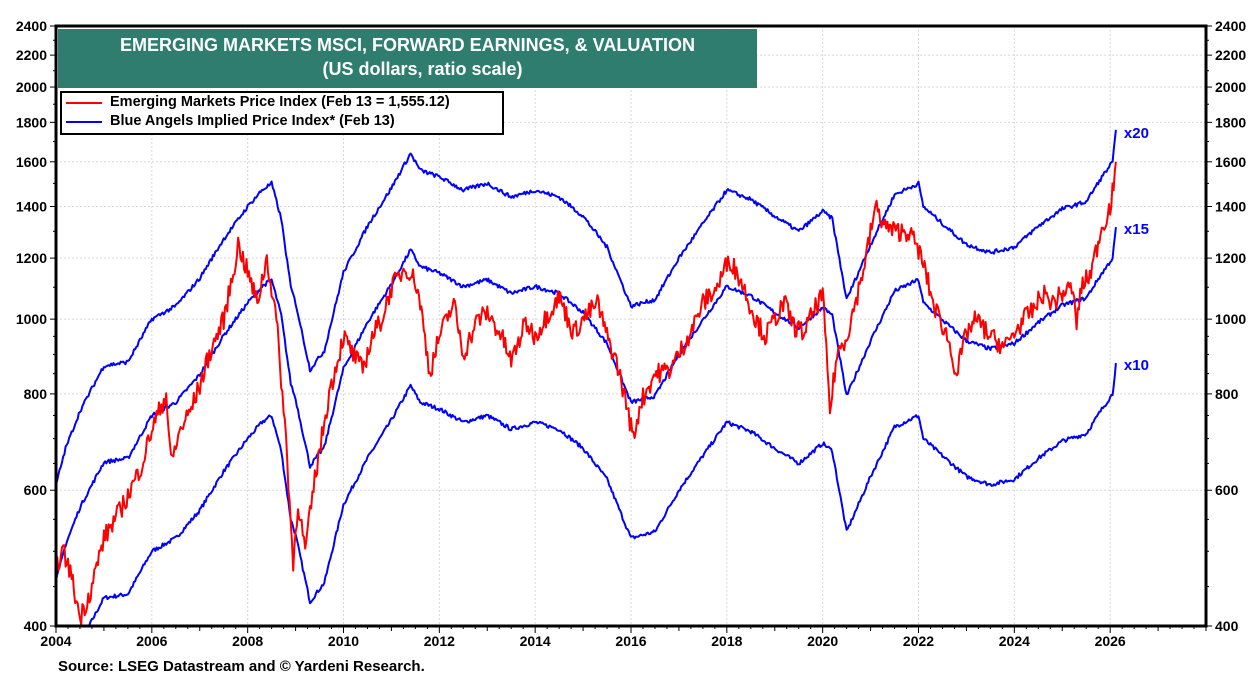 This screenshot has height=675, width=1255. I want to click on y-tick-label-right: 2400, so click(1230, 26).